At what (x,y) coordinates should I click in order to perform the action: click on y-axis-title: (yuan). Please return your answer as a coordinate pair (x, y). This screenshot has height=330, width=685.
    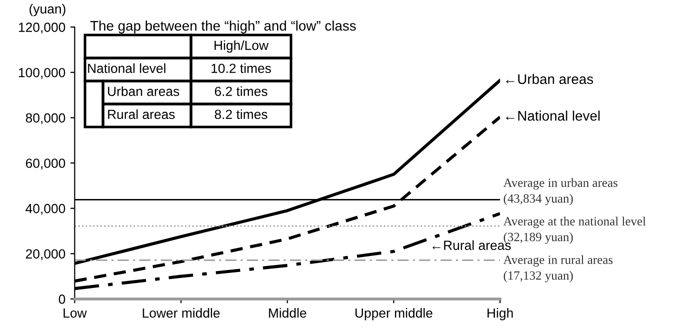
    Looking at the image, I should click on (48, 10).